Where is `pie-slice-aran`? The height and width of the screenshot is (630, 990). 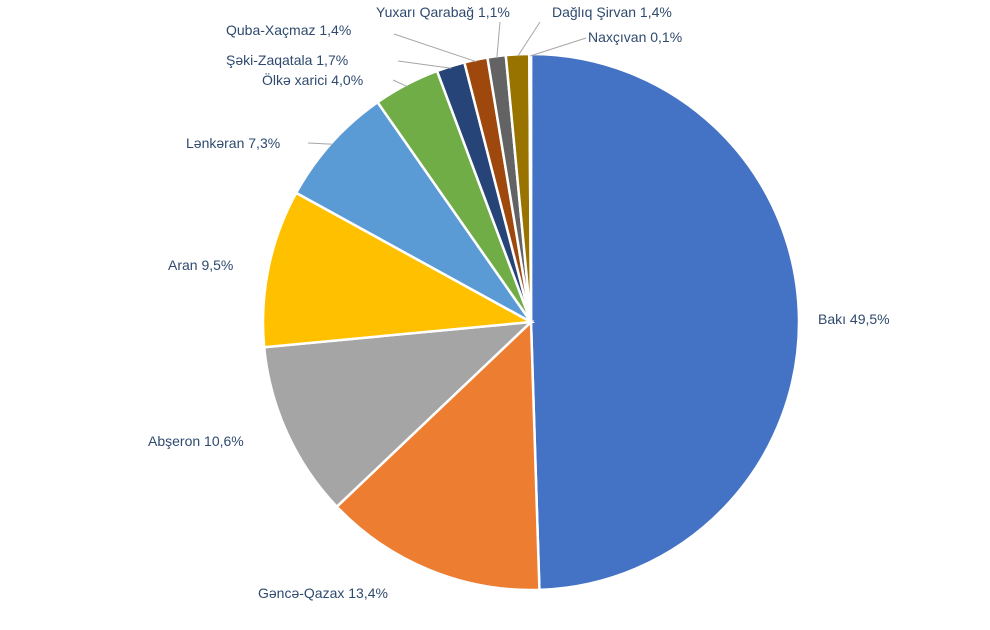 pie-slice-aran is located at coordinates (398, 270).